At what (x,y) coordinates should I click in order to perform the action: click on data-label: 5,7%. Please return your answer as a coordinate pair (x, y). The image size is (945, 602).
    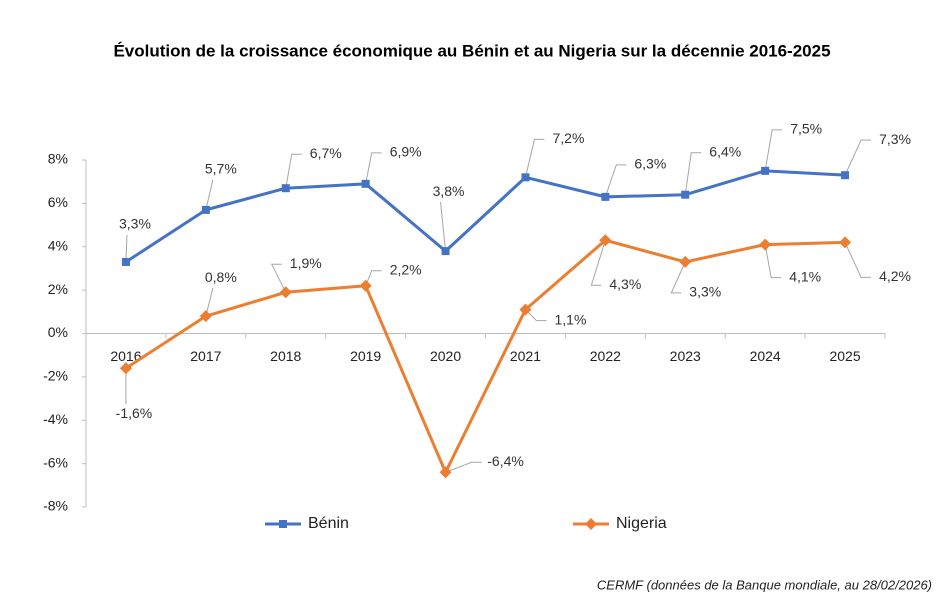
    Looking at the image, I should click on (221, 169).